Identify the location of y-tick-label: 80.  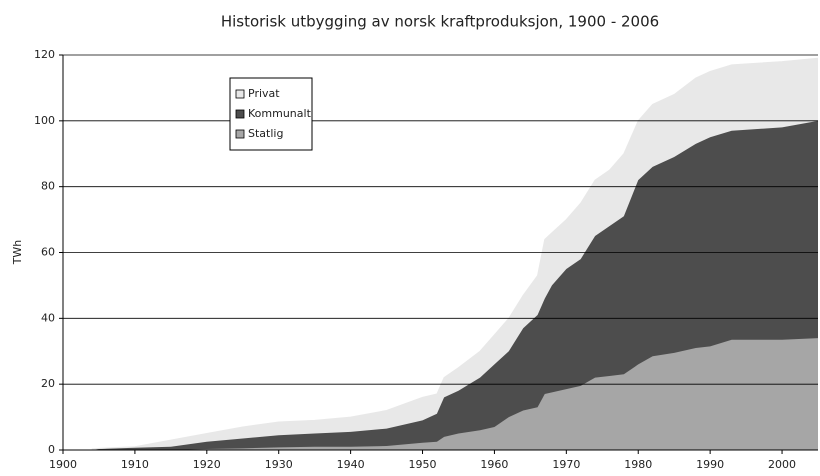
(48, 186).